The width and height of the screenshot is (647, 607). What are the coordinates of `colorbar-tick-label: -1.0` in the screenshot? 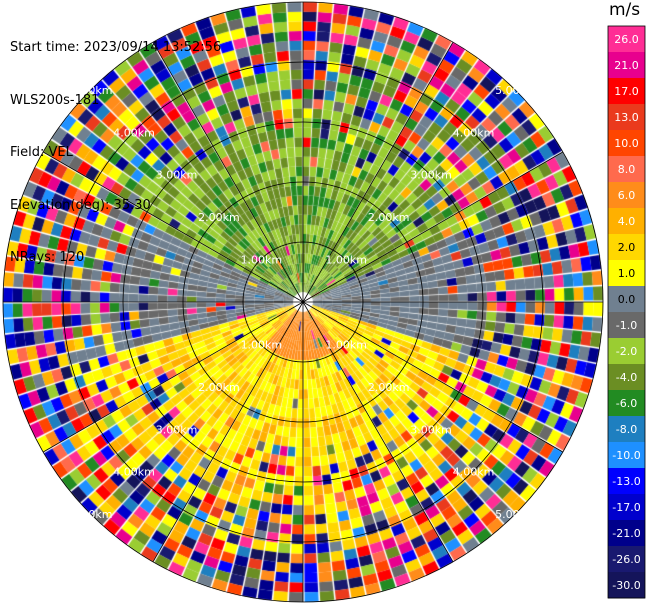 It's located at (626, 325).